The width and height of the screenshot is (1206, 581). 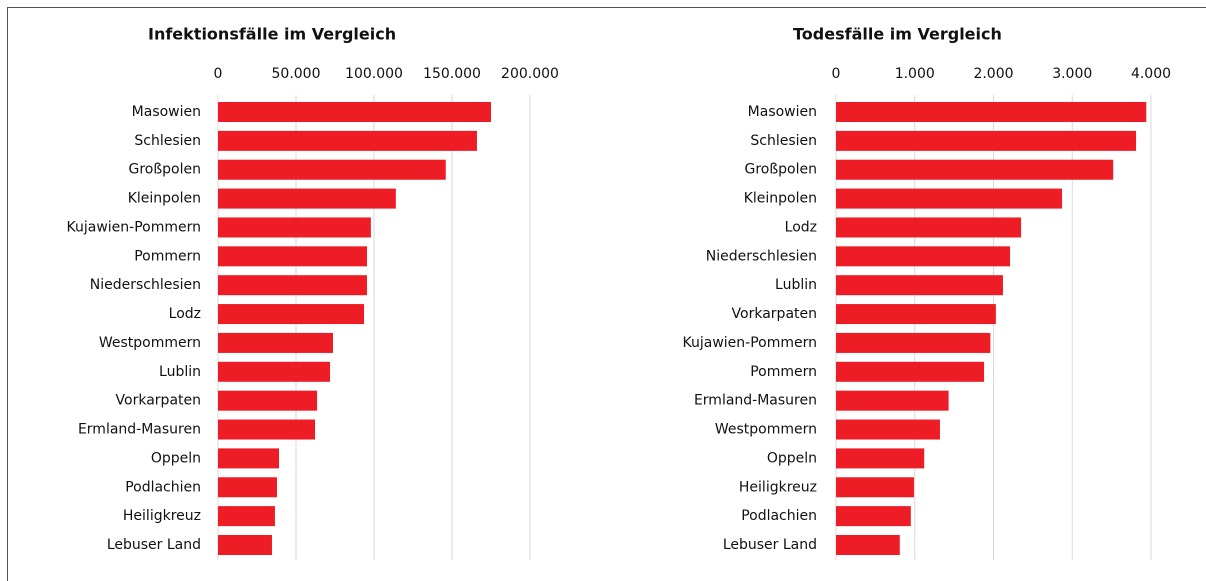 What do you see at coordinates (272, 34) in the screenshot?
I see `chart-title: Infektionsfälle im Vergleich` at bounding box center [272, 34].